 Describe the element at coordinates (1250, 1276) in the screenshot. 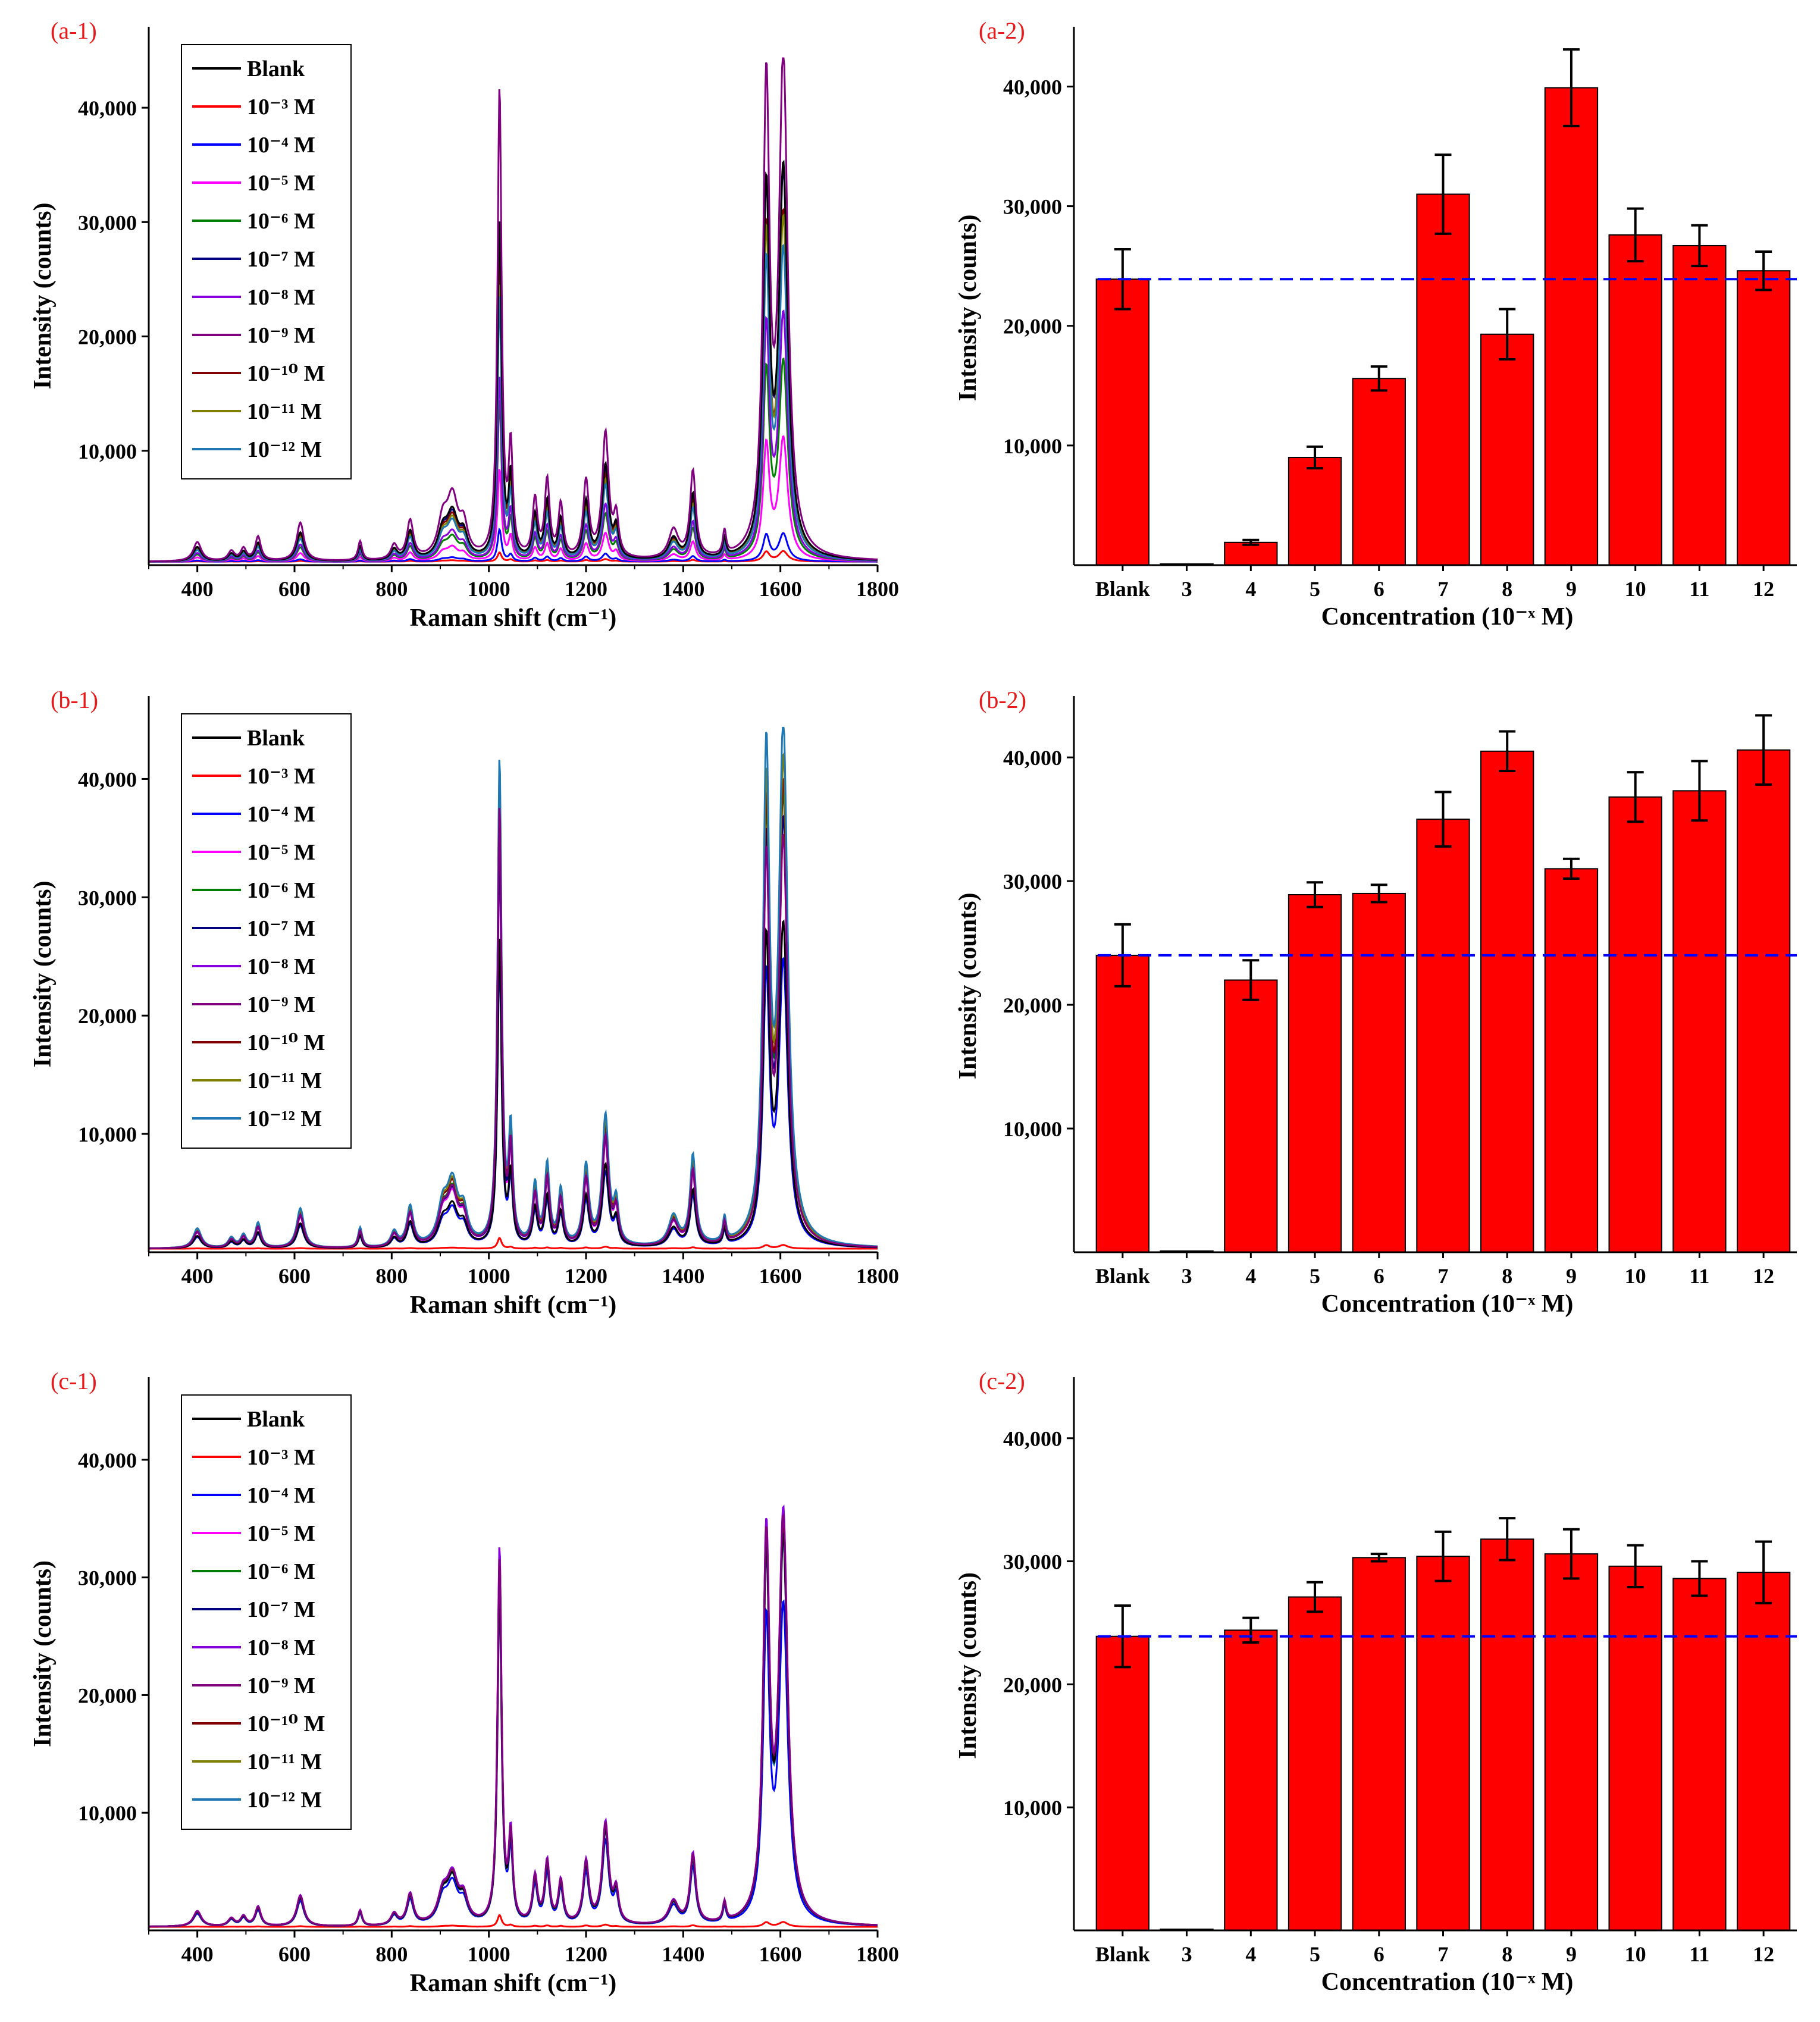

I see `x-tick-label-b-2-2: 4` at that location.